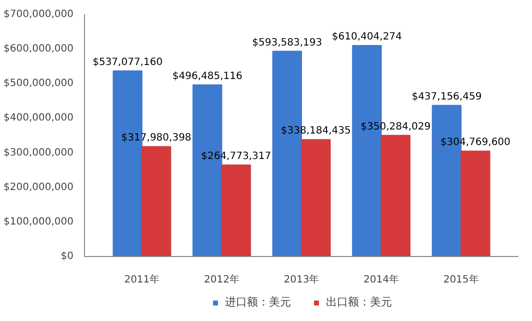 The height and width of the screenshot is (321, 532). What do you see at coordinates (39, 152) in the screenshot?
I see `y-tick-label: $300,000,000` at bounding box center [39, 152].